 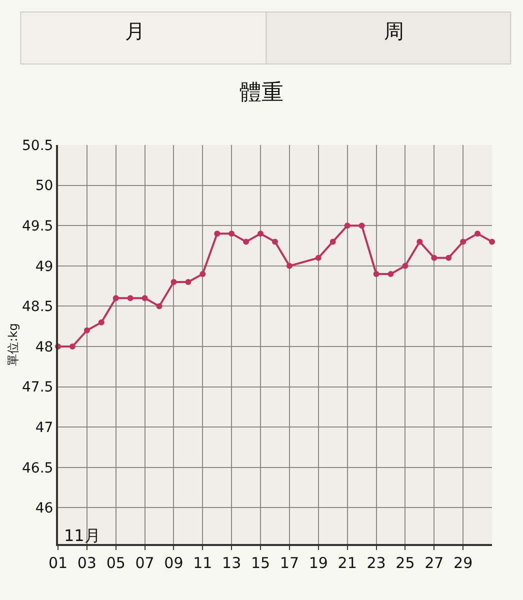 I want to click on y-tick-label: 49, so click(x=44, y=266).